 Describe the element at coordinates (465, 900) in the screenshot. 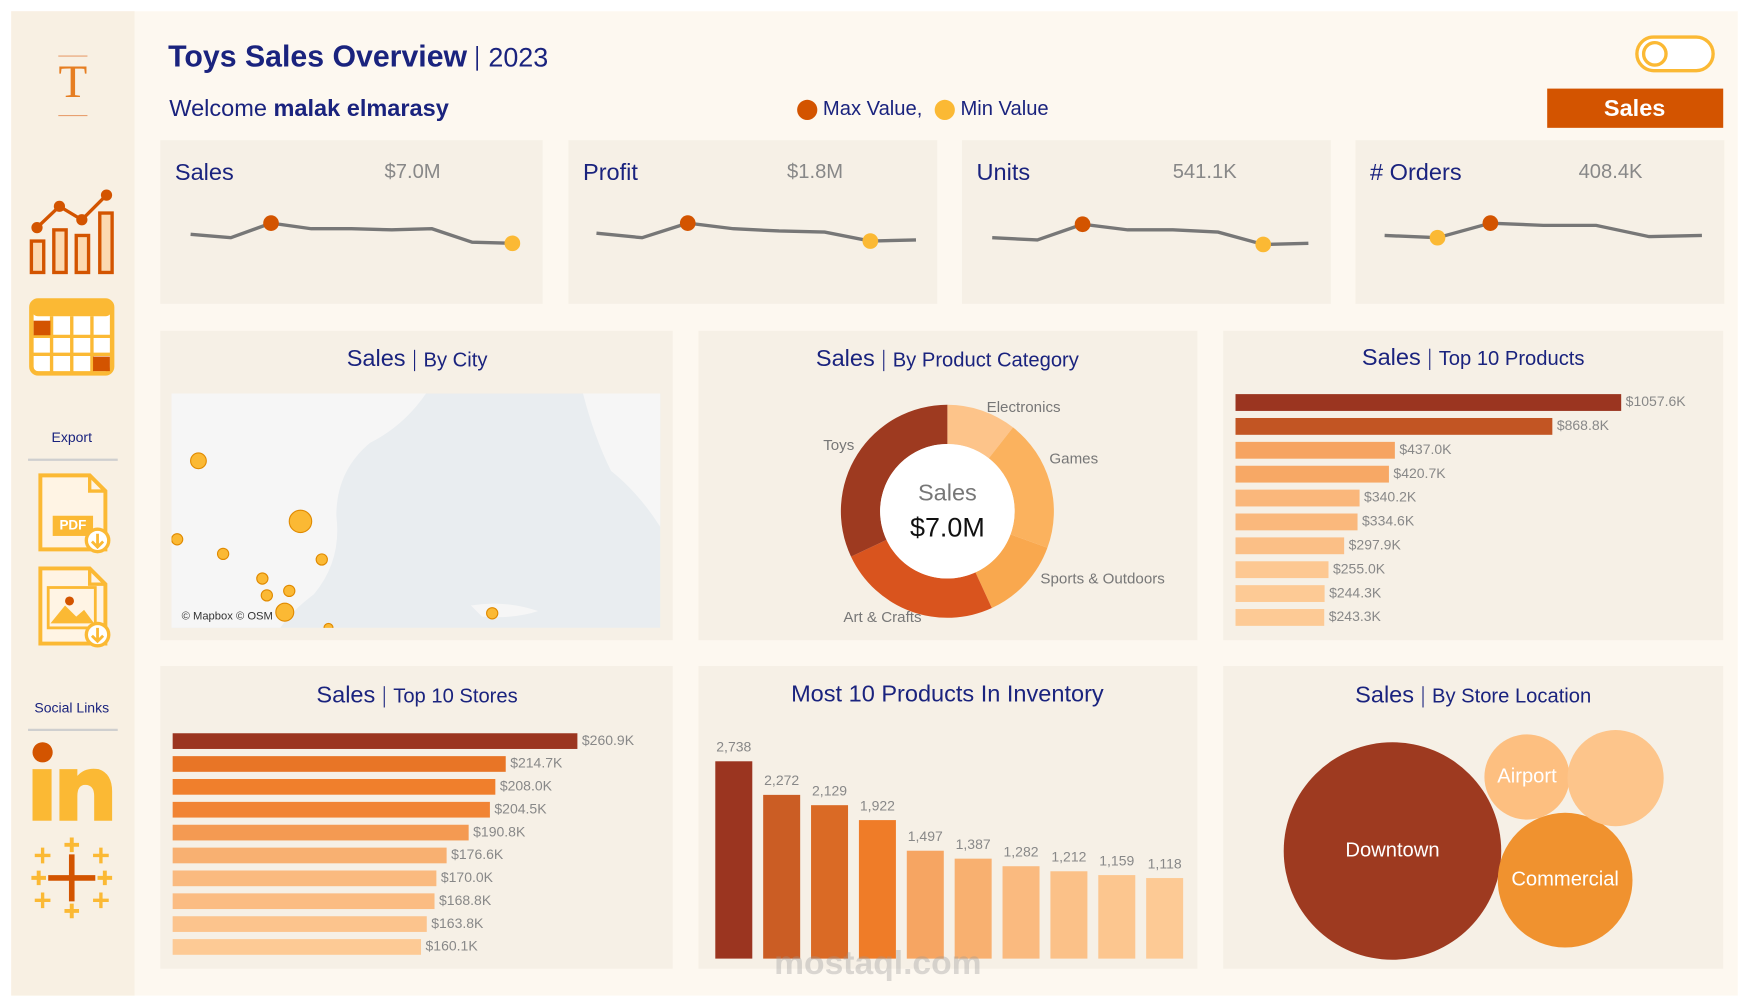

I see `bar-value-label: $168.8K` at that location.